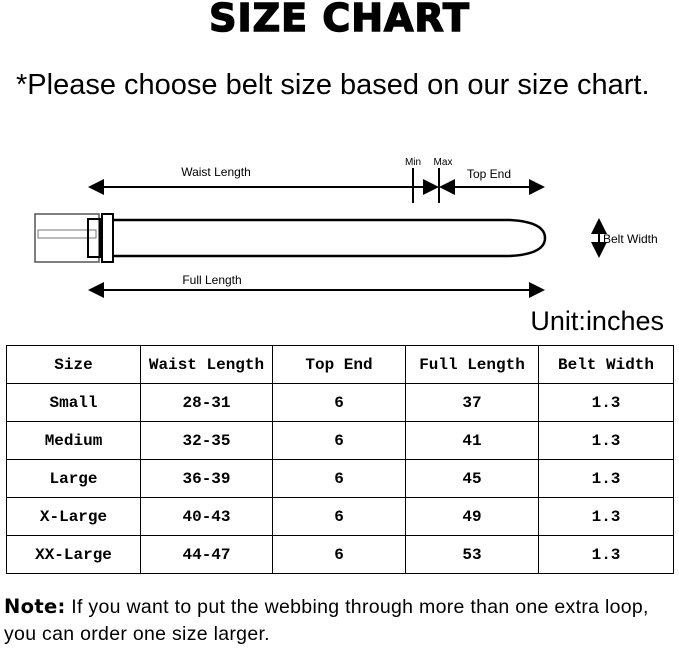  Describe the element at coordinates (206, 478) in the screenshot. I see `cell-waist: 36-39` at that location.